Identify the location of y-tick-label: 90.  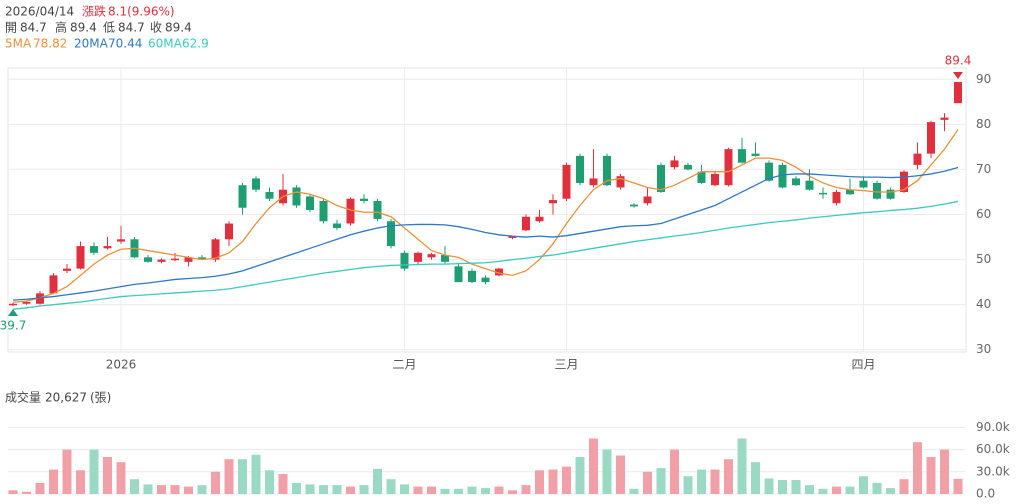
(983, 79).